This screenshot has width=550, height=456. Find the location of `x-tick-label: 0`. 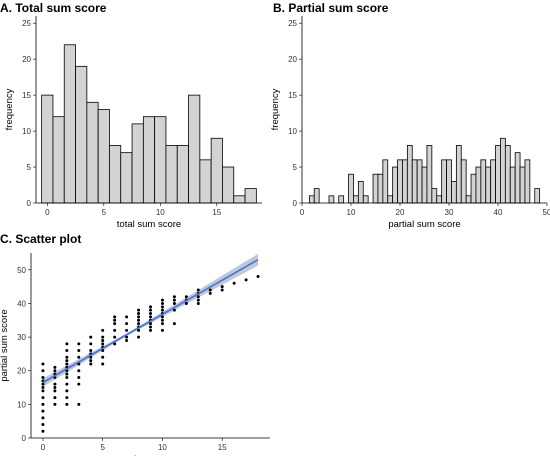

x-tick-label: 0 is located at coordinates (43, 447).